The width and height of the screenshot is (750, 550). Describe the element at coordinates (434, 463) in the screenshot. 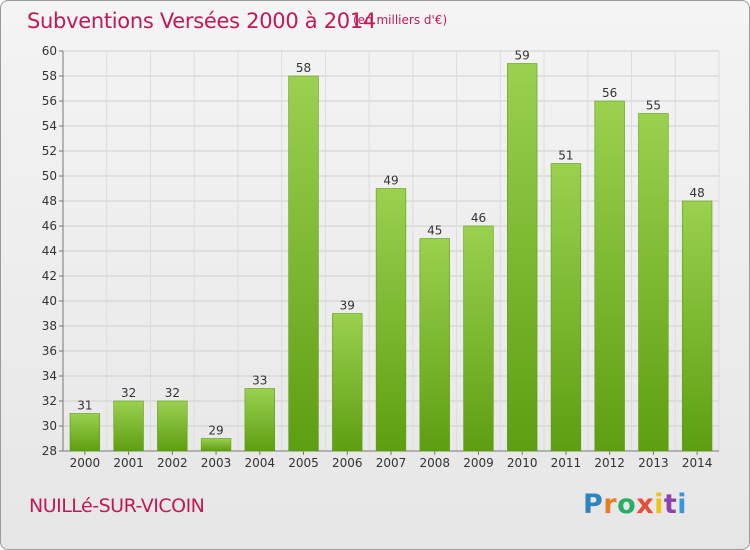

I see `x-tick-label: 2008` at that location.